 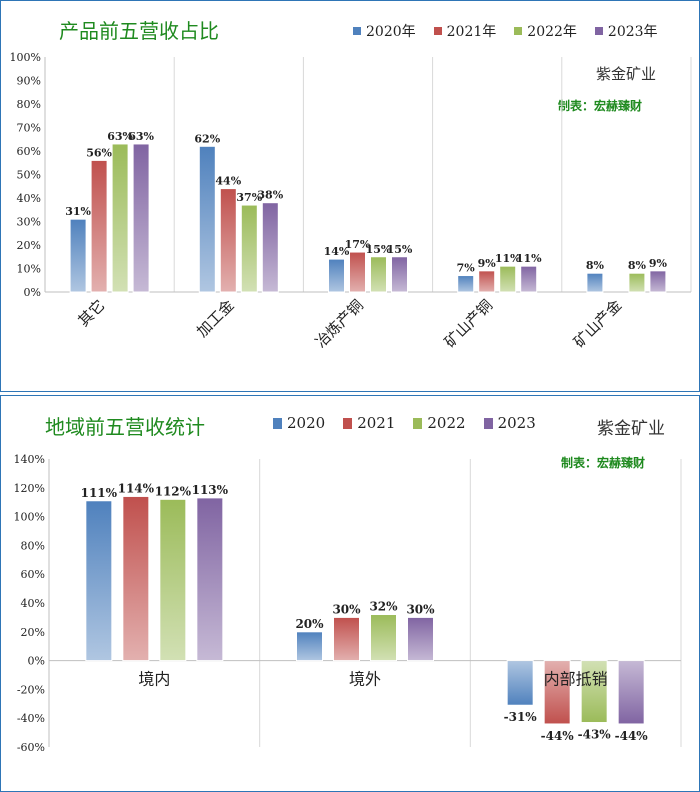 I want to click on category-label: 其它, so click(x=91, y=313).